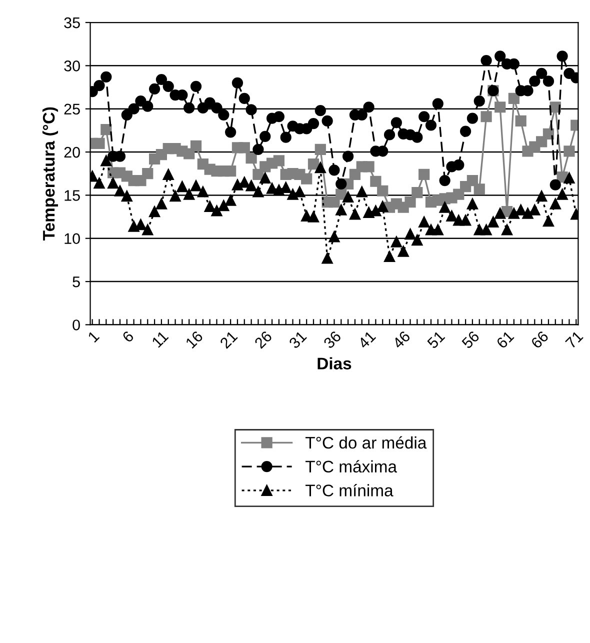  What do you see at coordinates (72, 66) in the screenshot?
I see `y-tick-label: 30` at bounding box center [72, 66].